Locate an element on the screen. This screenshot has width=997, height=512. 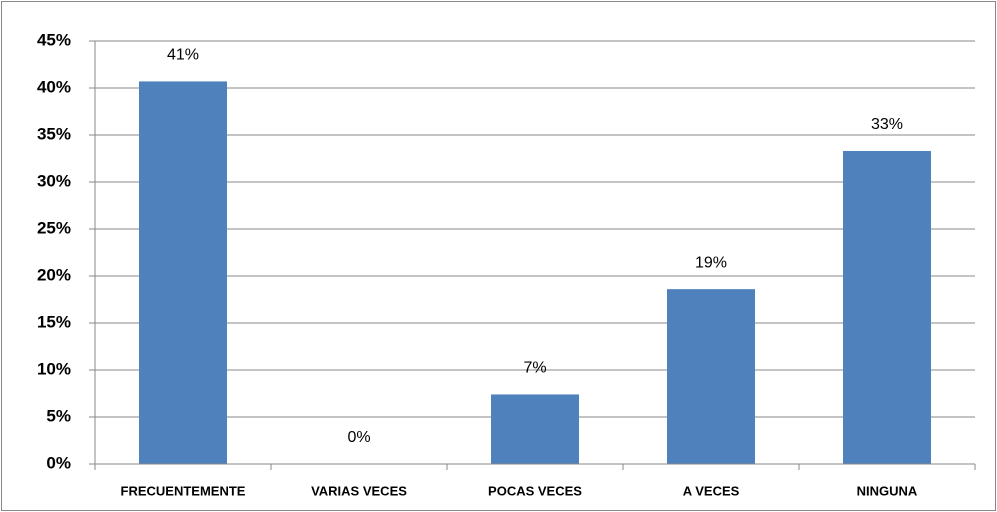
y-tick-label: 30% is located at coordinates (54, 180).